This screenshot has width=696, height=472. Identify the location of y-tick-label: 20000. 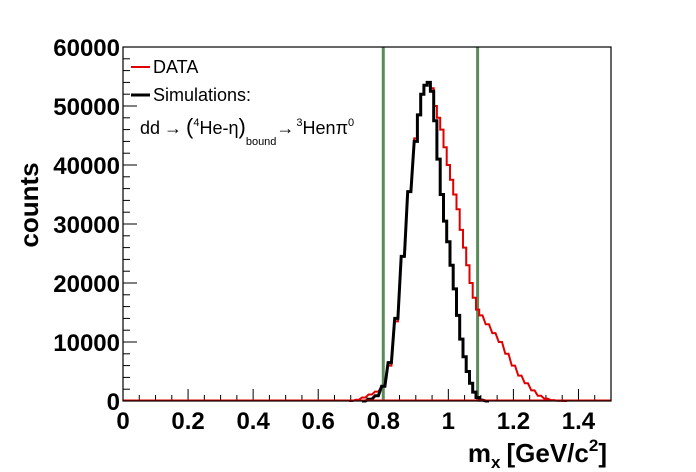
(86, 284).